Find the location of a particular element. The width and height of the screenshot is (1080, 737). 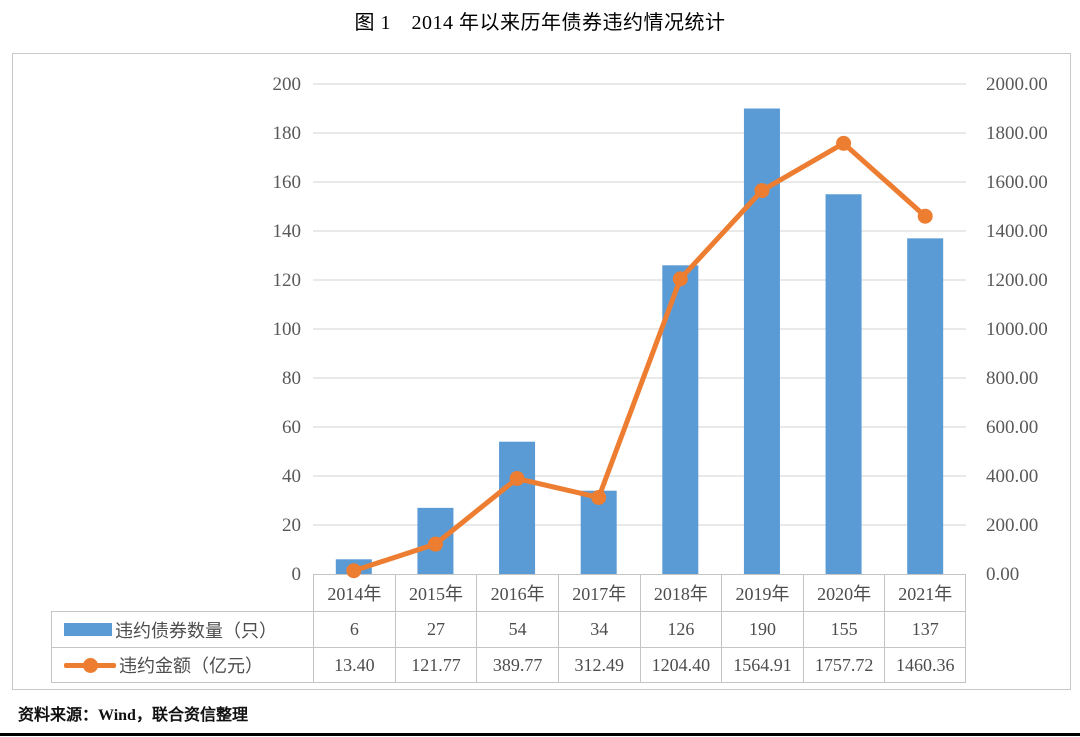

value-cell-2018年-row2: 1204.40 is located at coordinates (680, 665).